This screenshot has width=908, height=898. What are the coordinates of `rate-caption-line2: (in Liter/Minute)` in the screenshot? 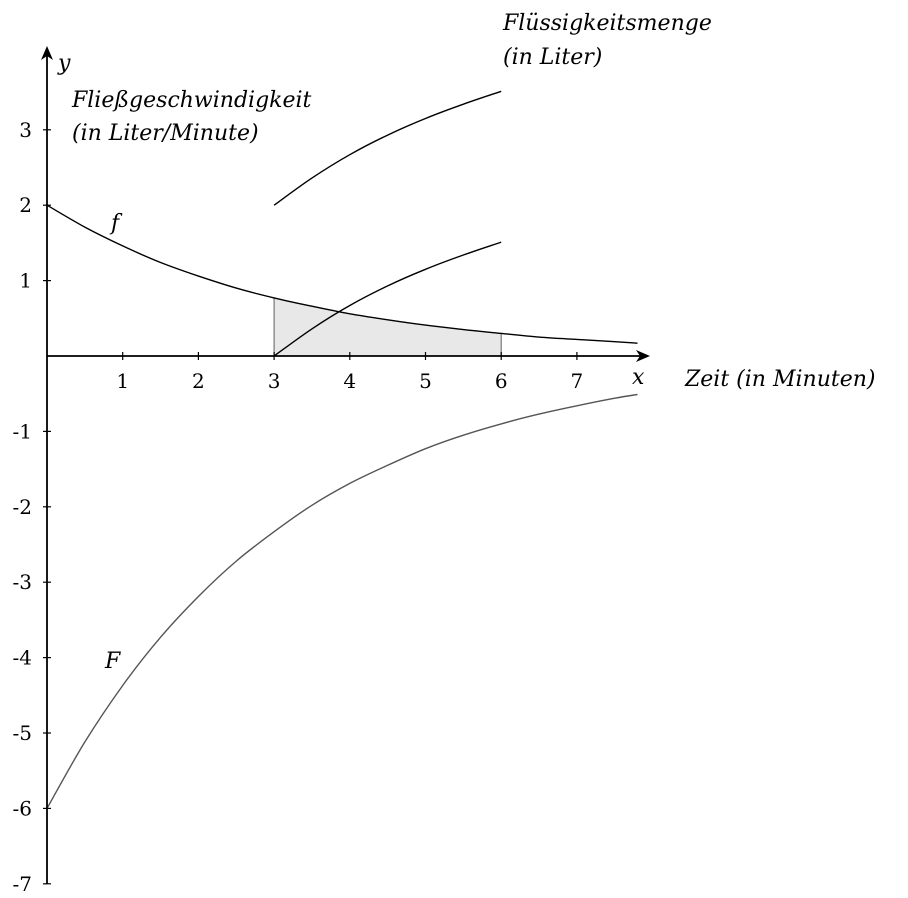 It's located at (165, 133).